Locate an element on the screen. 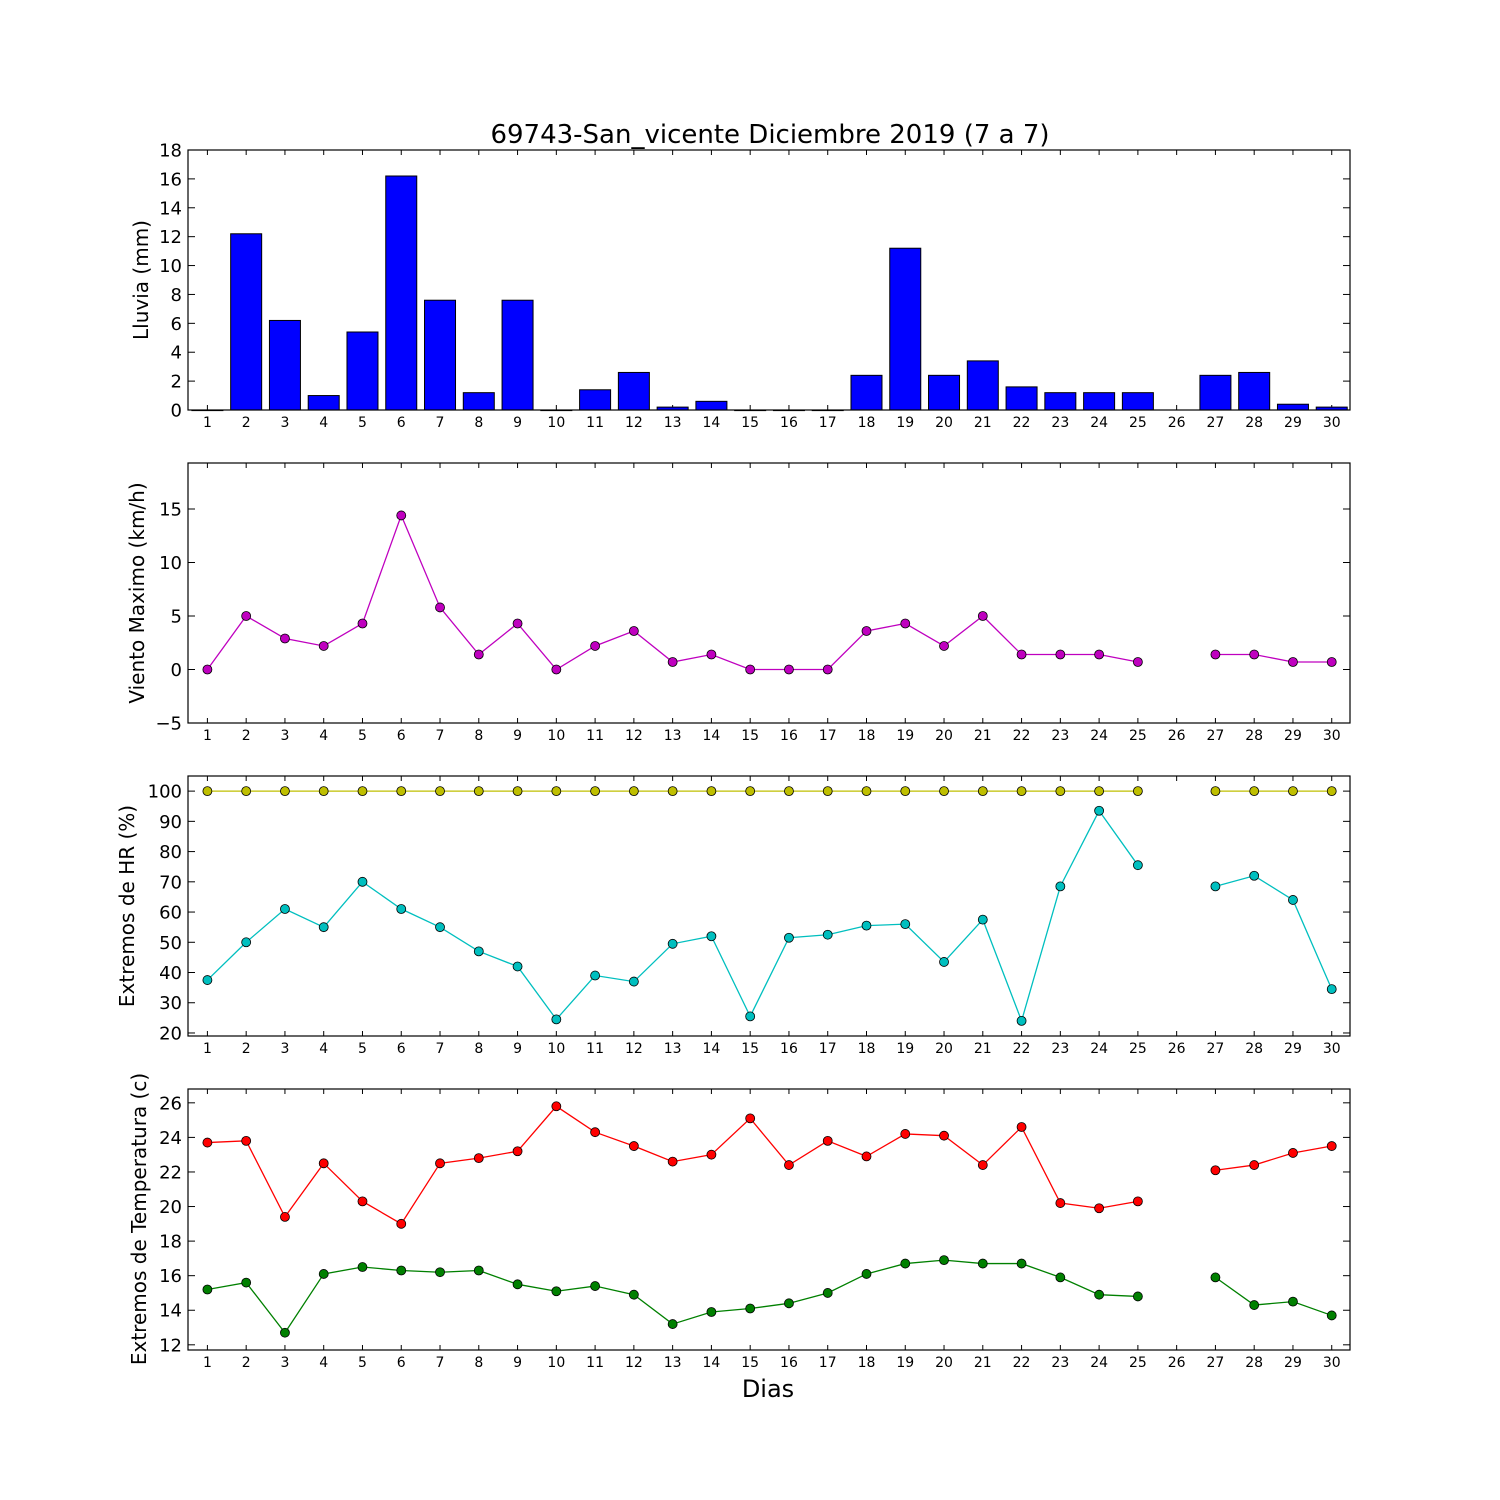  humidity-xtick-label: 29 is located at coordinates (1293, 1049).